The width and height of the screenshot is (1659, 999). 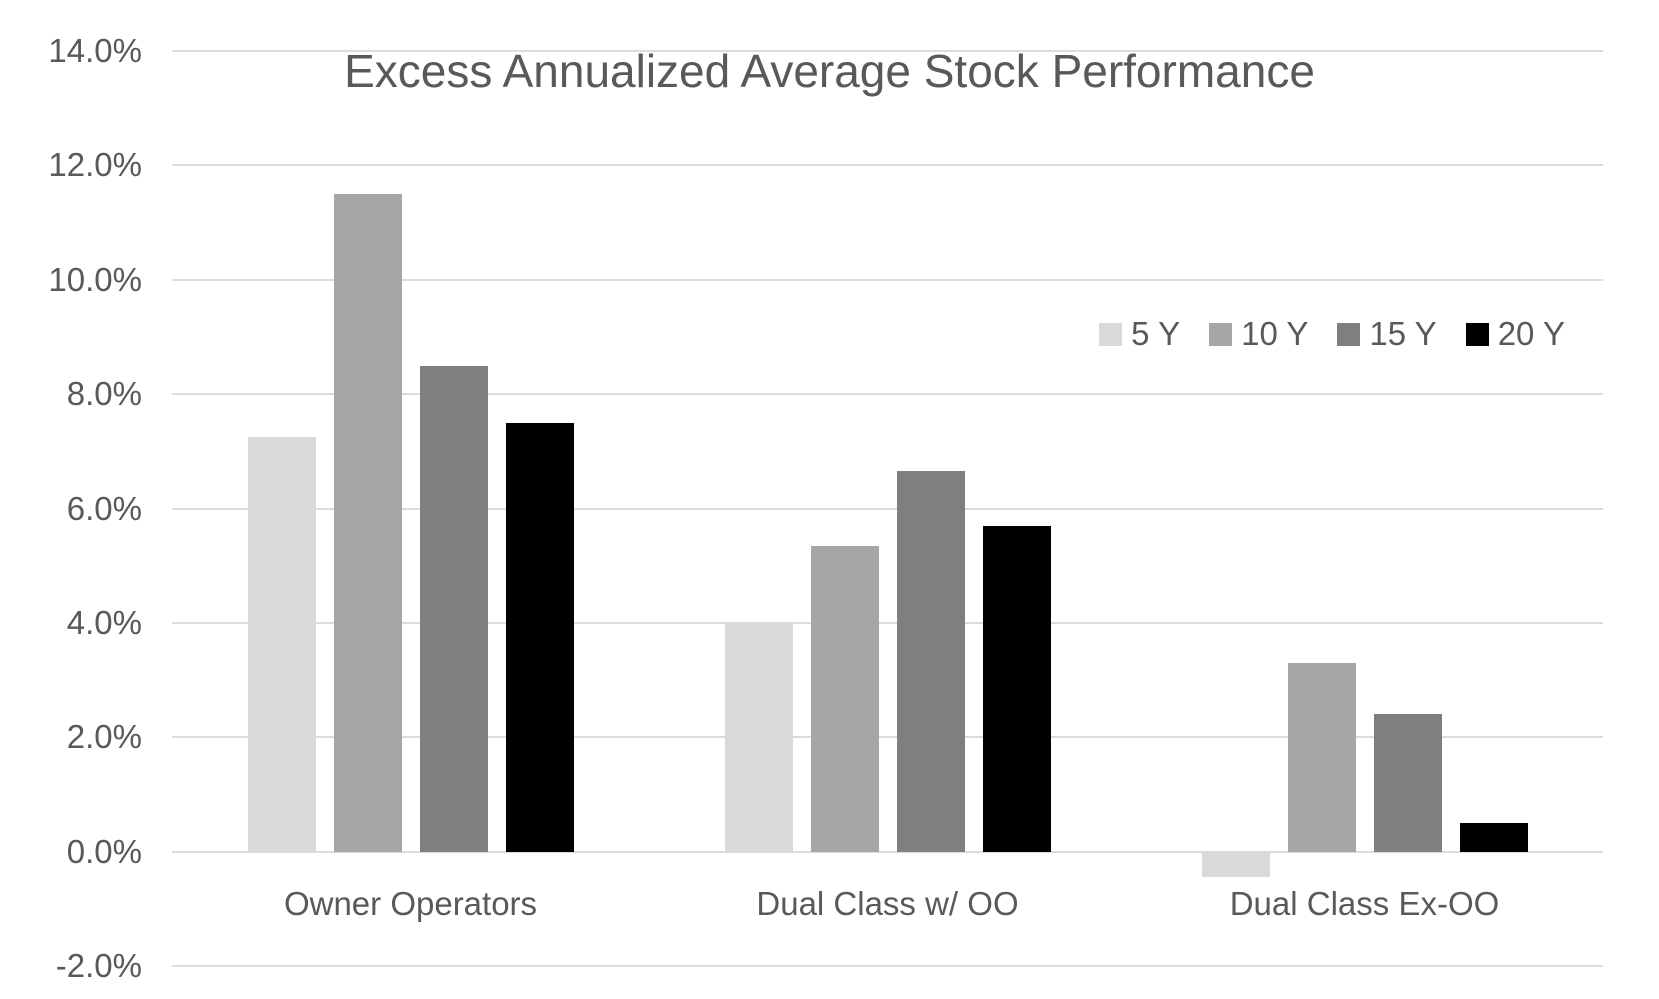 What do you see at coordinates (1364, 903) in the screenshot?
I see `x-axis-category-label: Dual Class Ex-OO` at bounding box center [1364, 903].